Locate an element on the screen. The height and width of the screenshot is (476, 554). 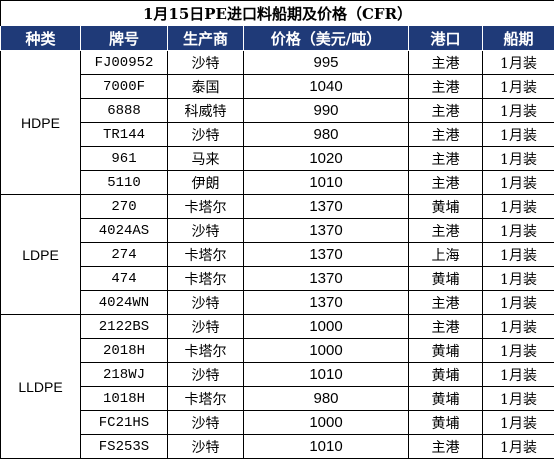
grade-cell: FJ00952 is located at coordinates (124, 62).